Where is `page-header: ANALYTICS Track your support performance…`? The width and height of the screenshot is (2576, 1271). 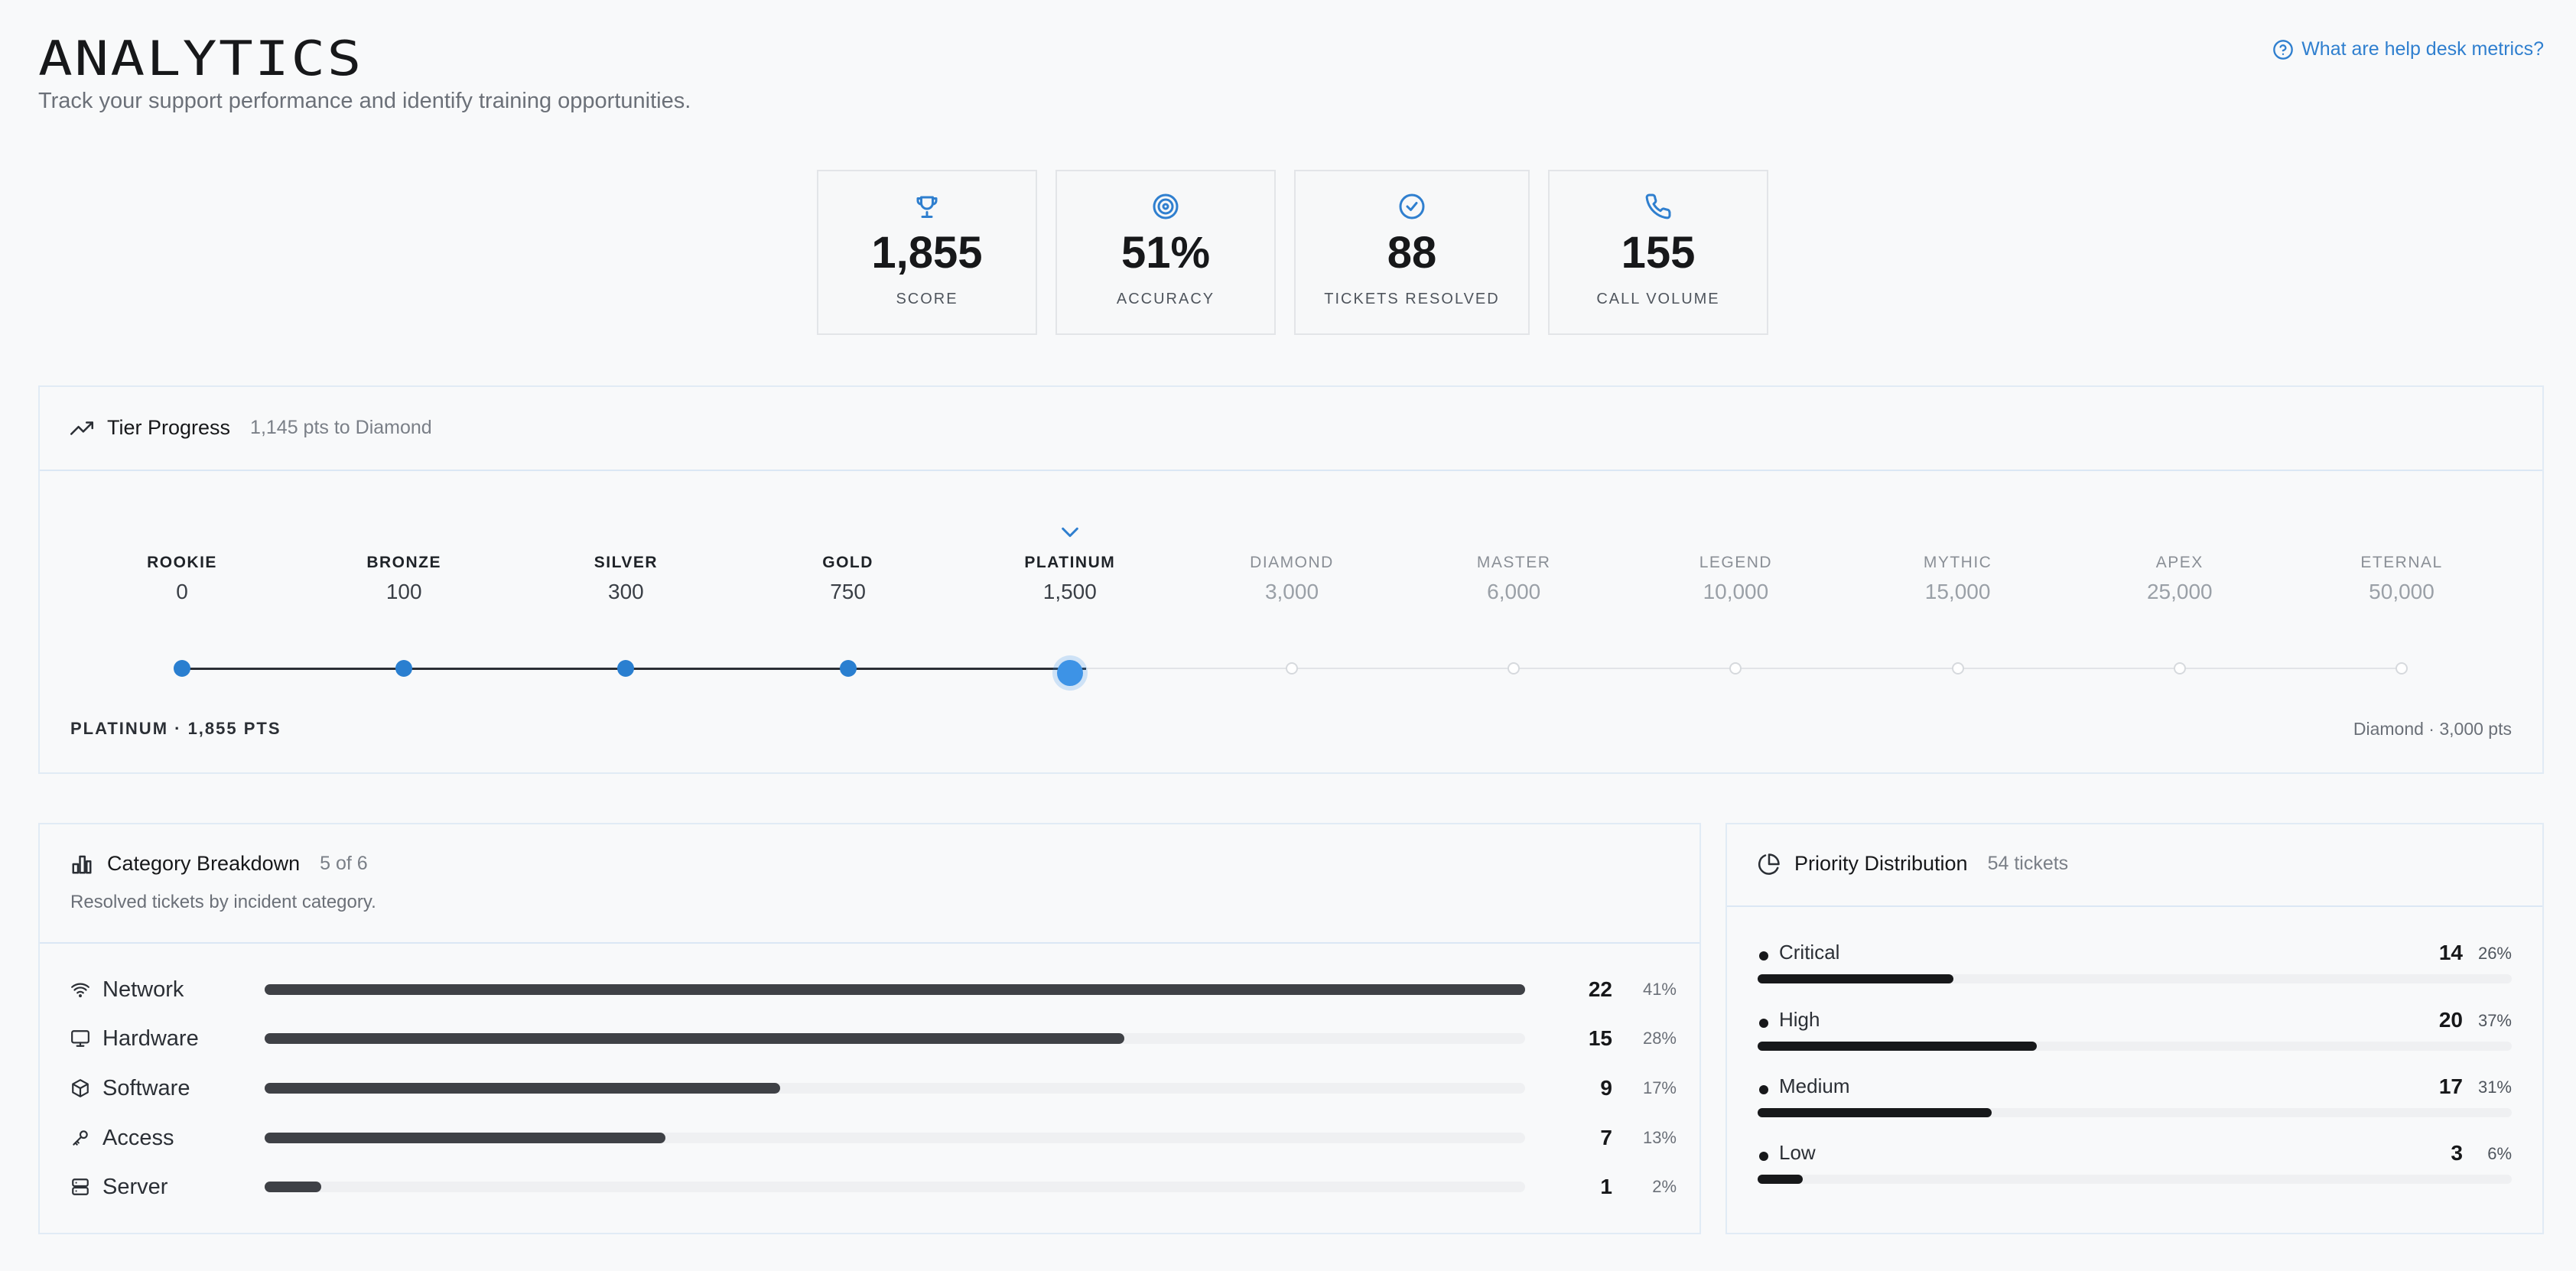 page-header: ANALYTICS Track your support performance… is located at coordinates (1291, 72).